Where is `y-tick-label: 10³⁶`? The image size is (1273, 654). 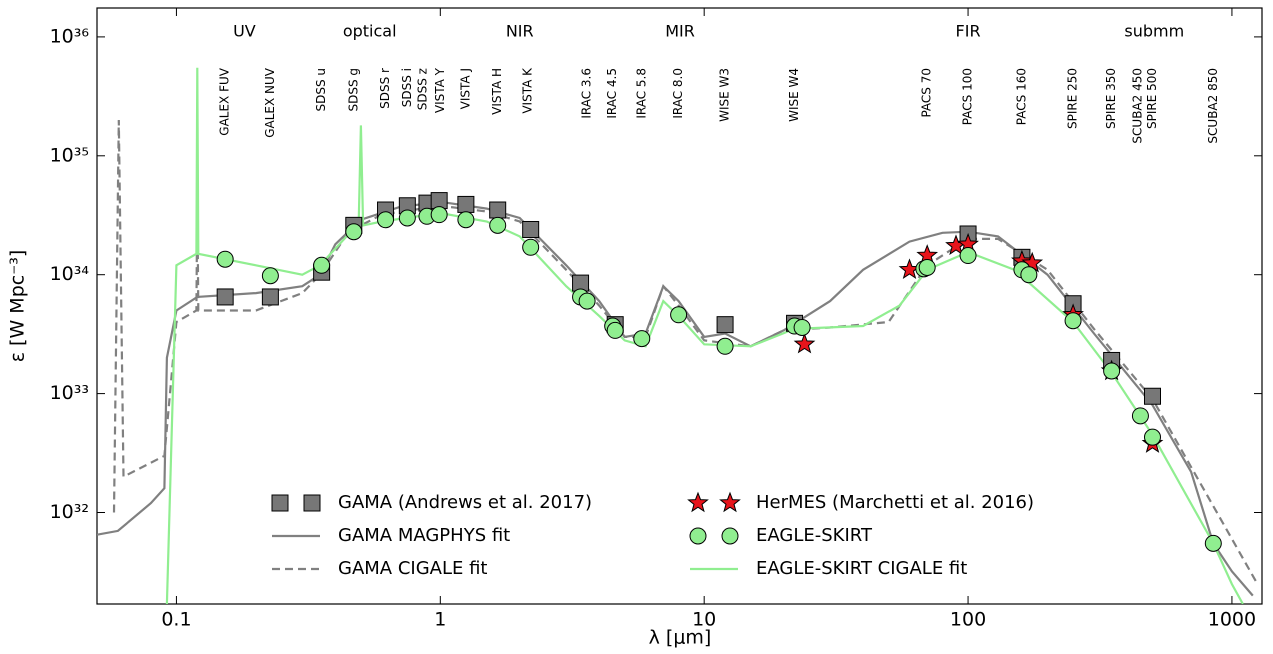
y-tick-label: 10³⁶ is located at coordinates (69, 36).